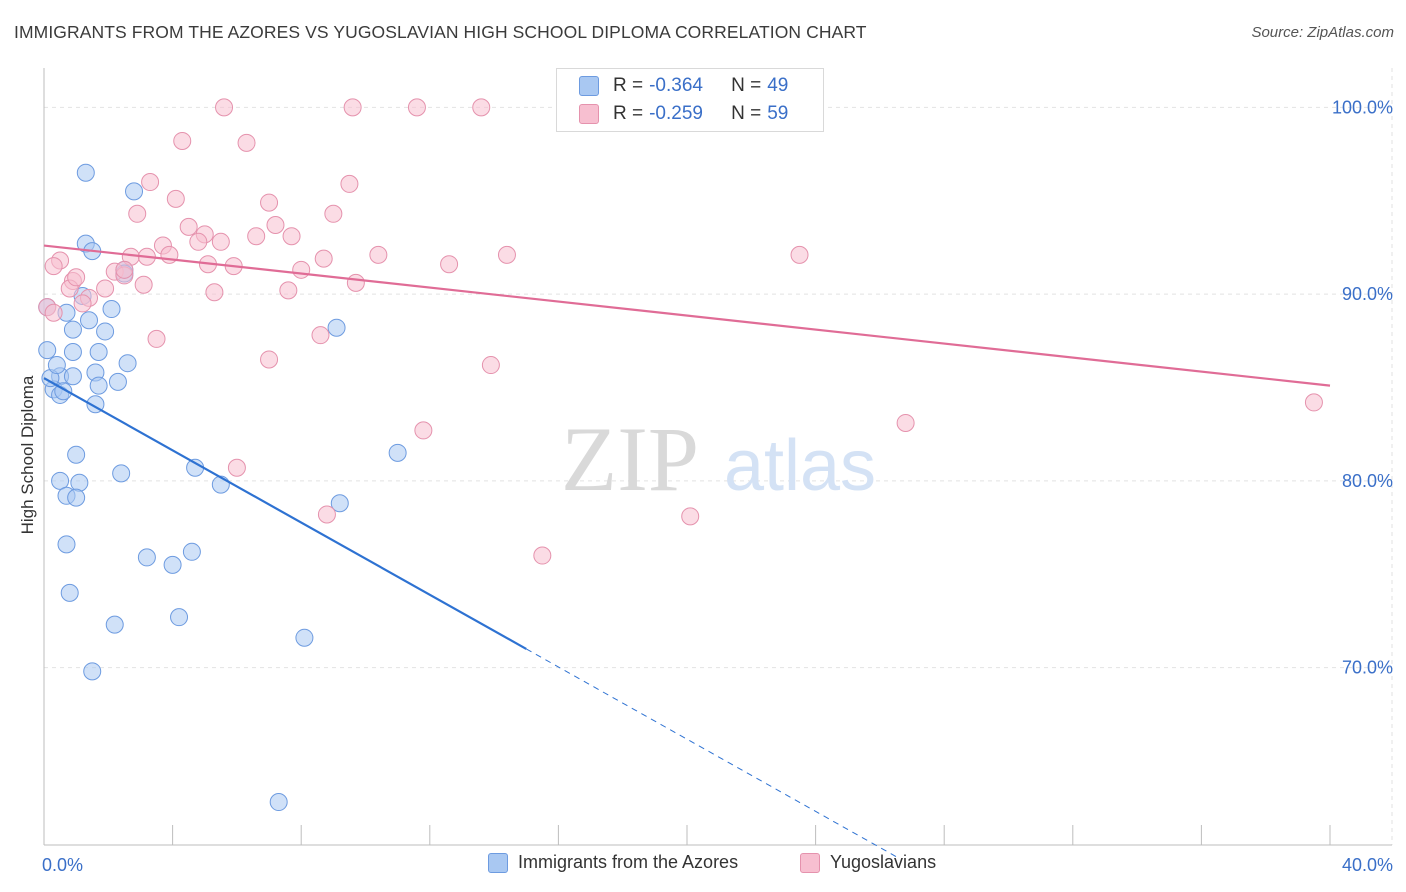  What do you see at coordinates (883, 862) in the screenshot?
I see `series-label-yugoslavians: Yugoslavians` at bounding box center [883, 862].